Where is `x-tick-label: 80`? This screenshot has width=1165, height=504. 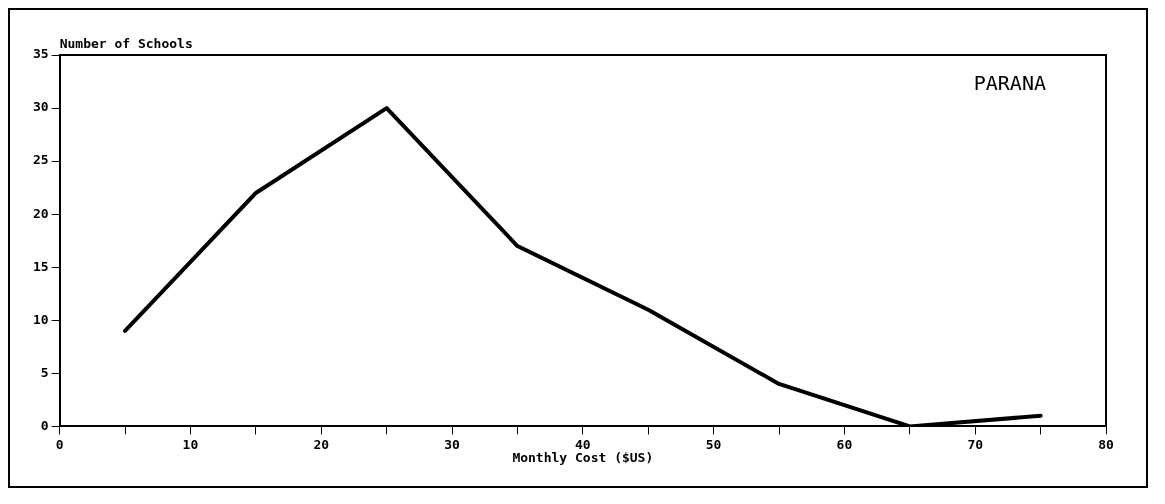
x-tick-label: 80 is located at coordinates (1106, 444).